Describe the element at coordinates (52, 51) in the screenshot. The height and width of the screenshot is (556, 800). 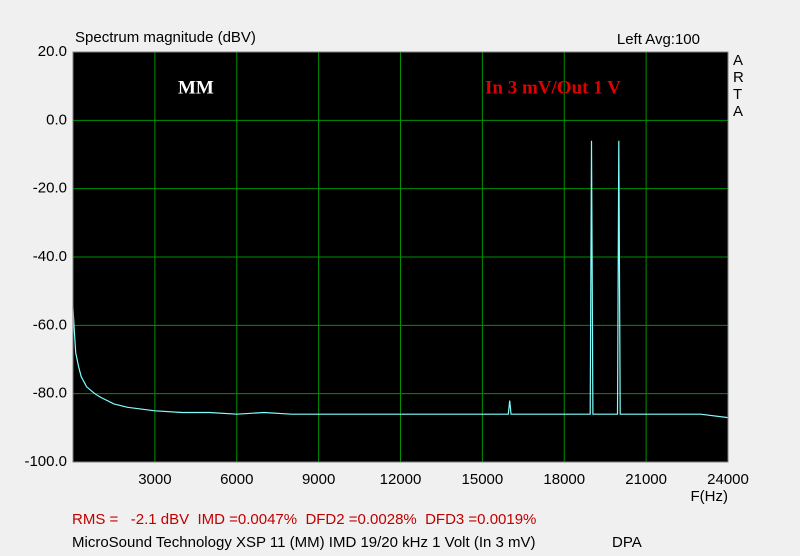
I see `y-tick-label: 20.0` at that location.